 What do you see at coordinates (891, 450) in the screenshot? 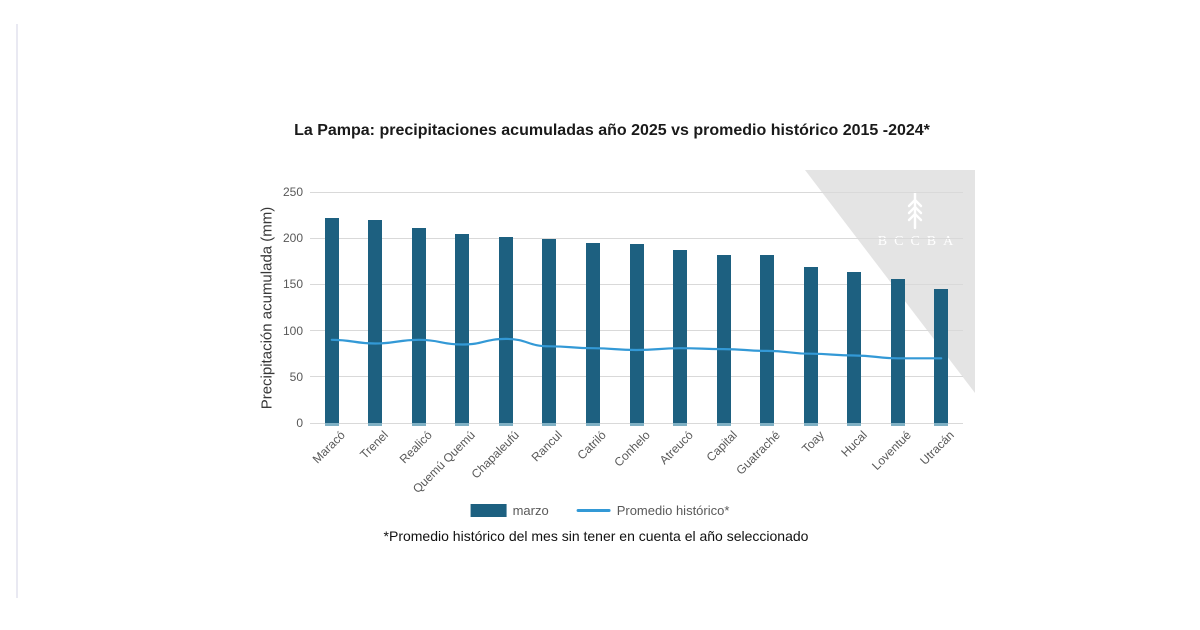
I see `x-tick-label: Loventué` at bounding box center [891, 450].